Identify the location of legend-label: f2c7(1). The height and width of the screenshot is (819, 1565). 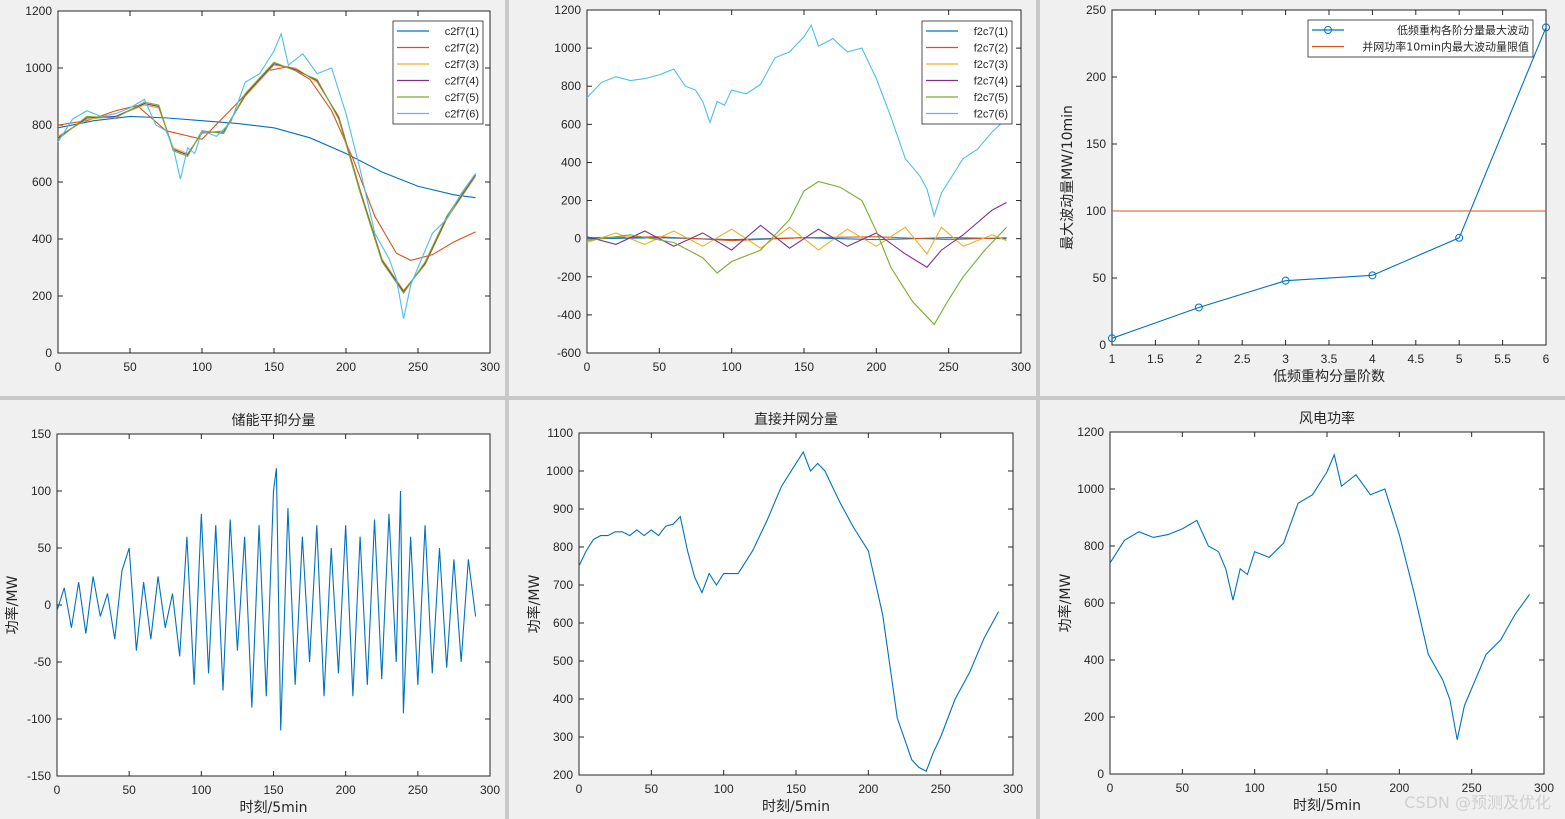
(991, 32).